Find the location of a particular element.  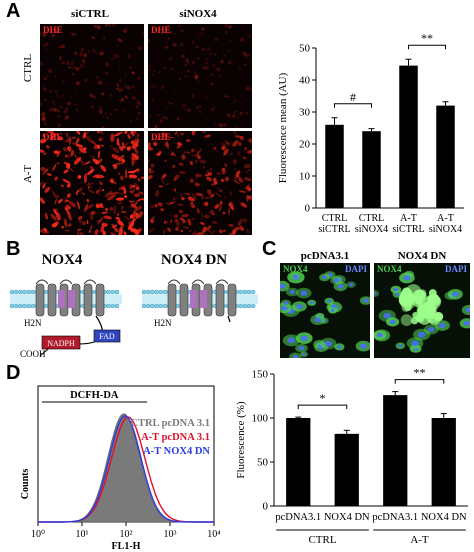

significance-bracket is located at coordinates (353, 105).